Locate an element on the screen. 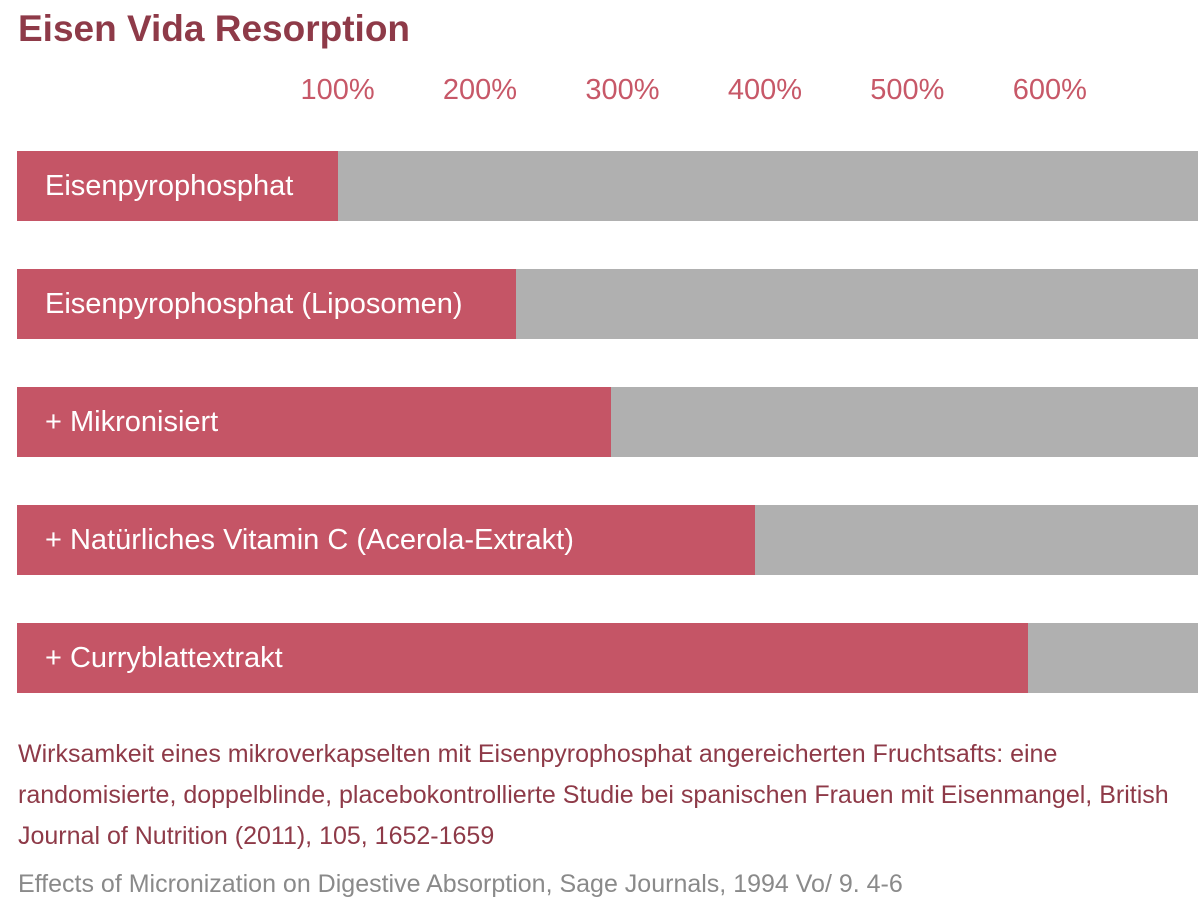 The image size is (1203, 906). bar-track: Eisenpyrophosphat (Liposomen) is located at coordinates (607, 304).